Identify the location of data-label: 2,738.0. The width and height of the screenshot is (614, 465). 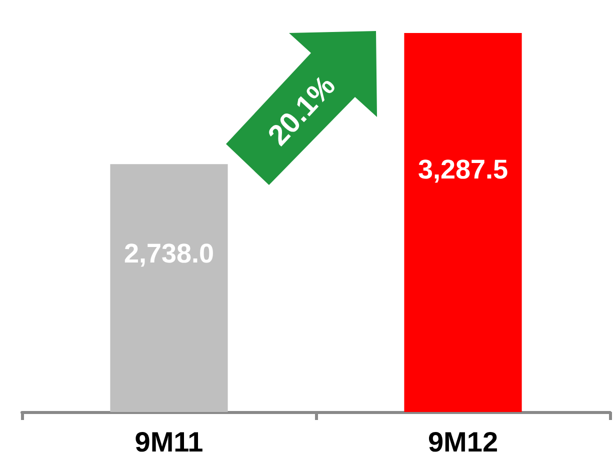
(169, 253).